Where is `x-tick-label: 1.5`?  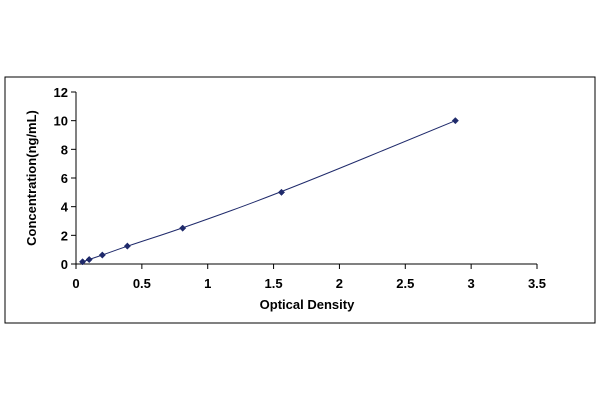 x-tick-label: 1.5 is located at coordinates (274, 283).